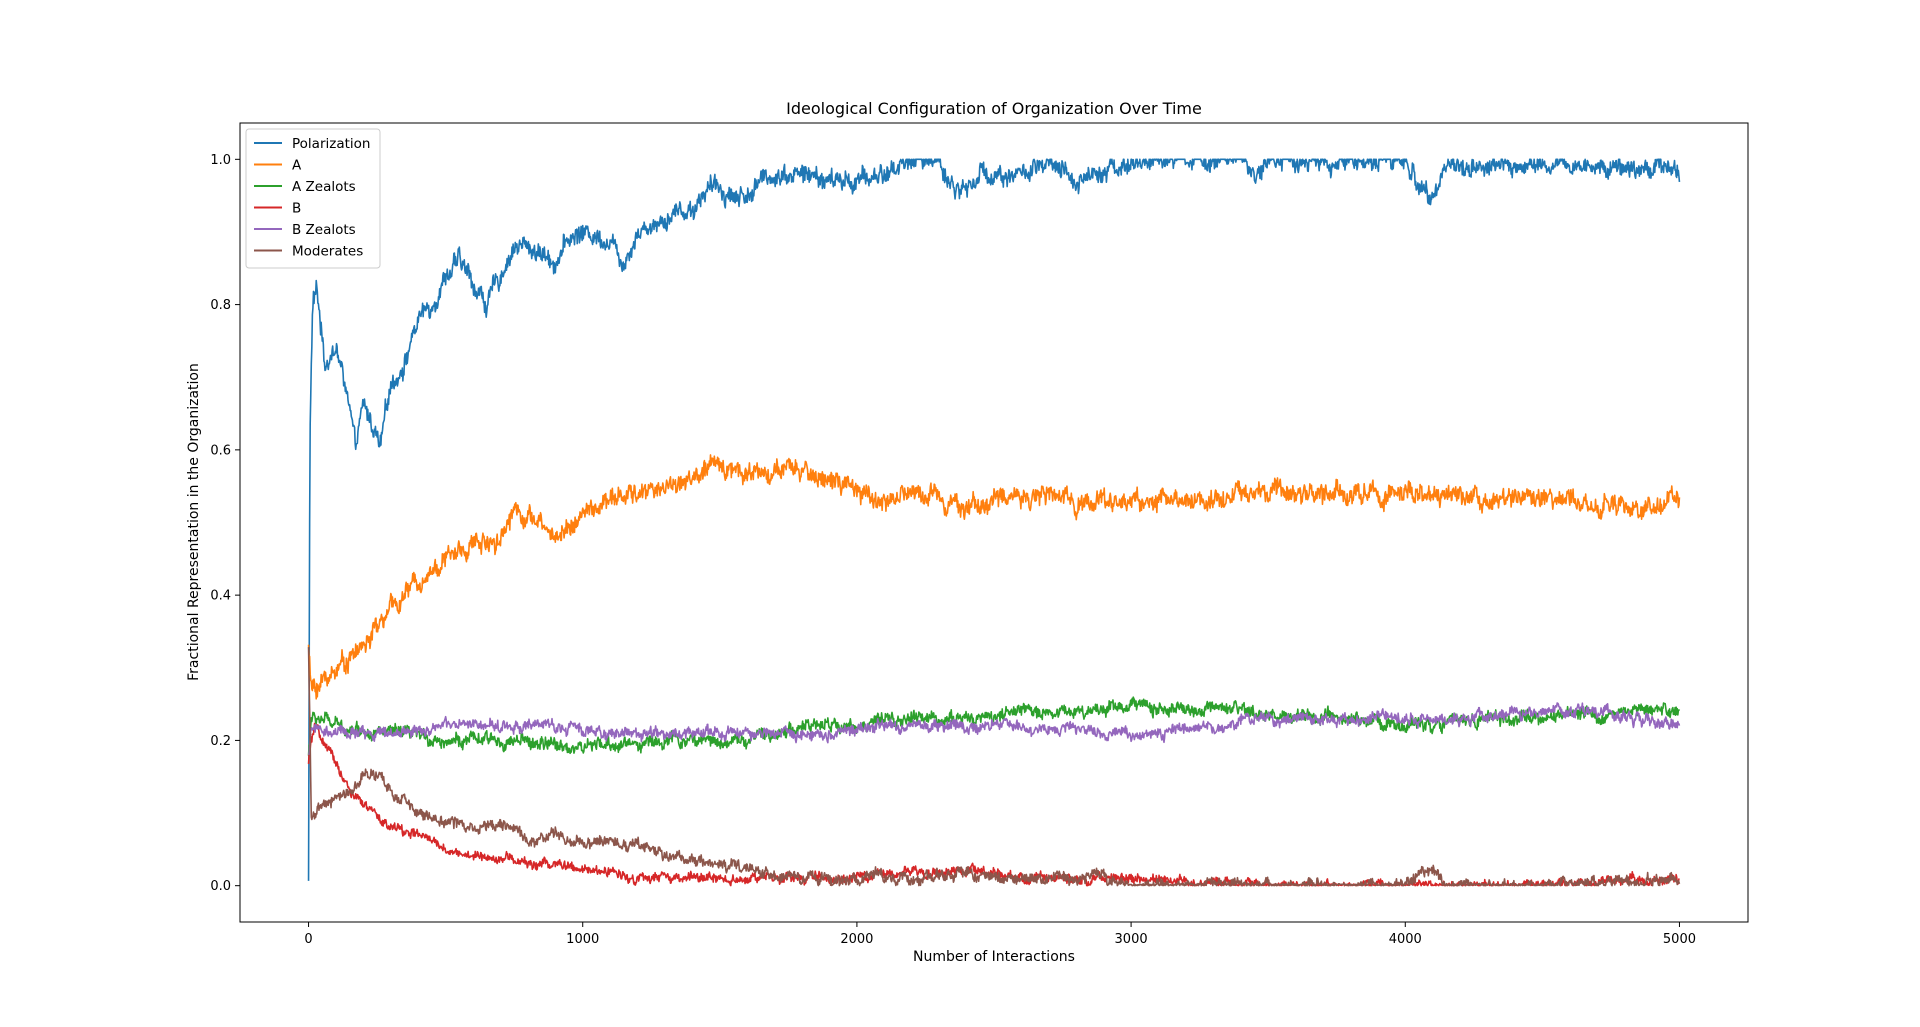 The image size is (1920, 1027). Describe the element at coordinates (994, 957) in the screenshot. I see `x-axis-label: Number of Interactions` at that location.